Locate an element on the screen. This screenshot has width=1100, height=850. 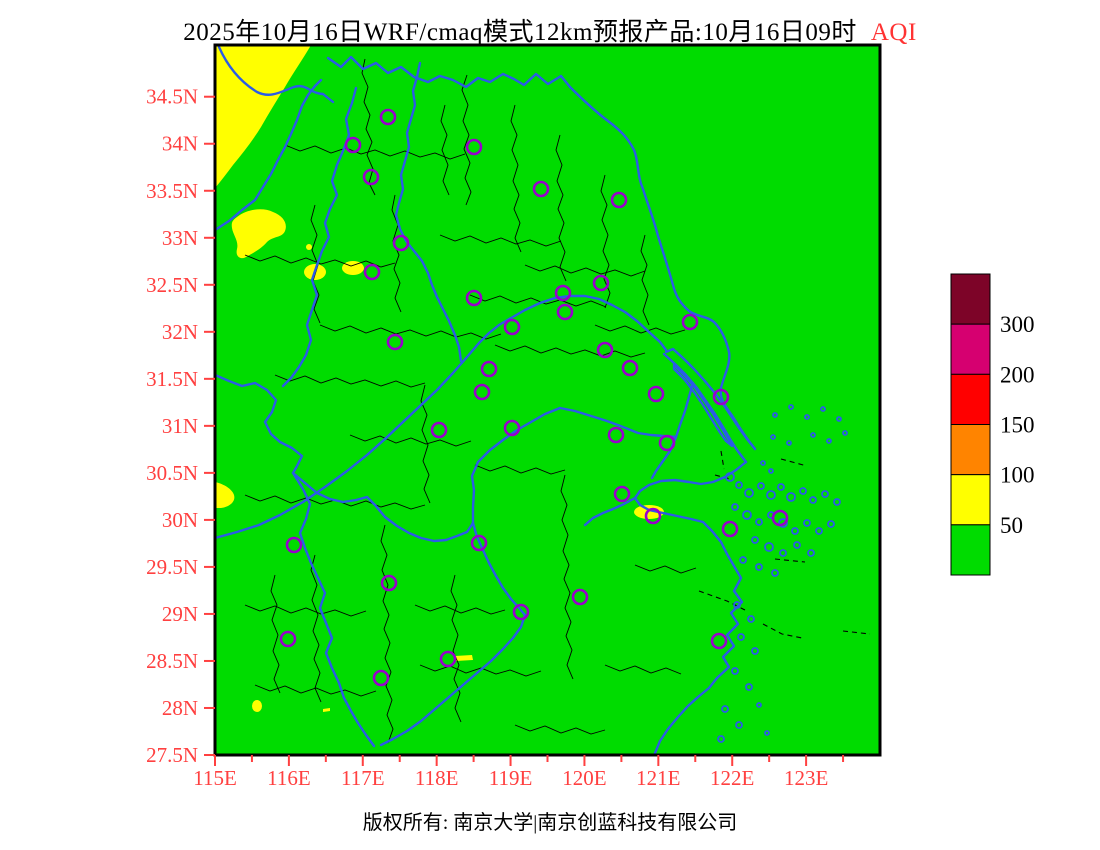
legend-boundary-label: 150 is located at coordinates (1017, 425).